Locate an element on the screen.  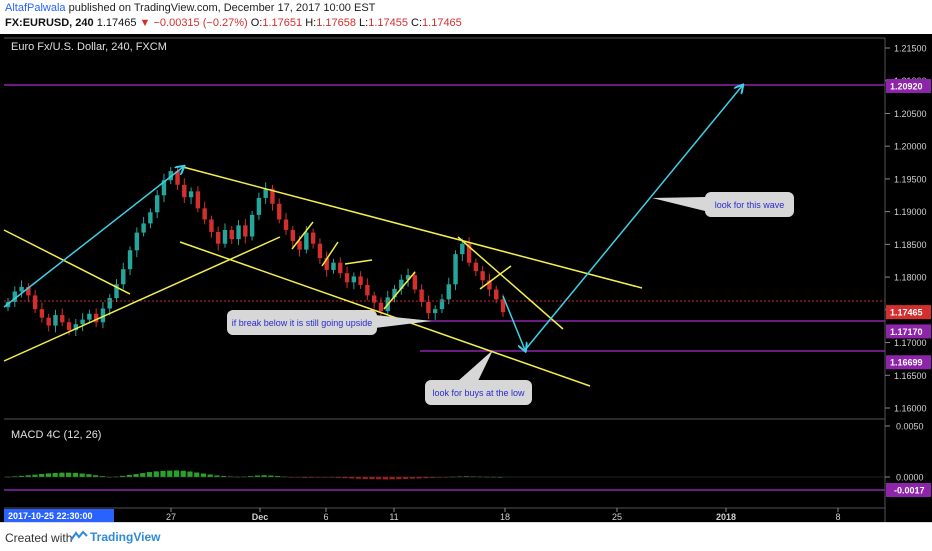
callout-look-for-buys: look for buys at the low is located at coordinates (478, 377).